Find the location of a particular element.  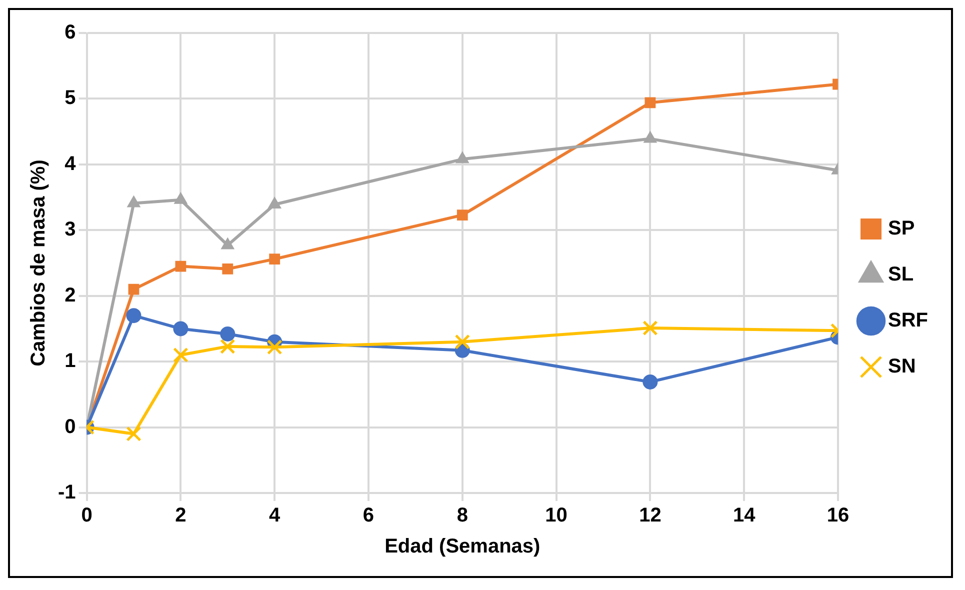

y-tick-label: 5 is located at coordinates (70, 98).